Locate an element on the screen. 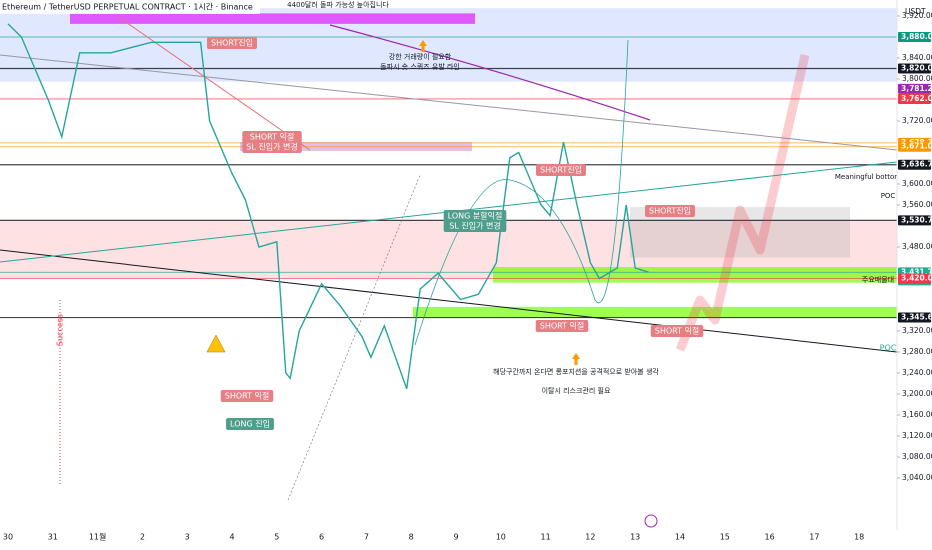 The height and width of the screenshot is (550, 932). annotation: 이탈시 리스크관리 필요 is located at coordinates (576, 390).